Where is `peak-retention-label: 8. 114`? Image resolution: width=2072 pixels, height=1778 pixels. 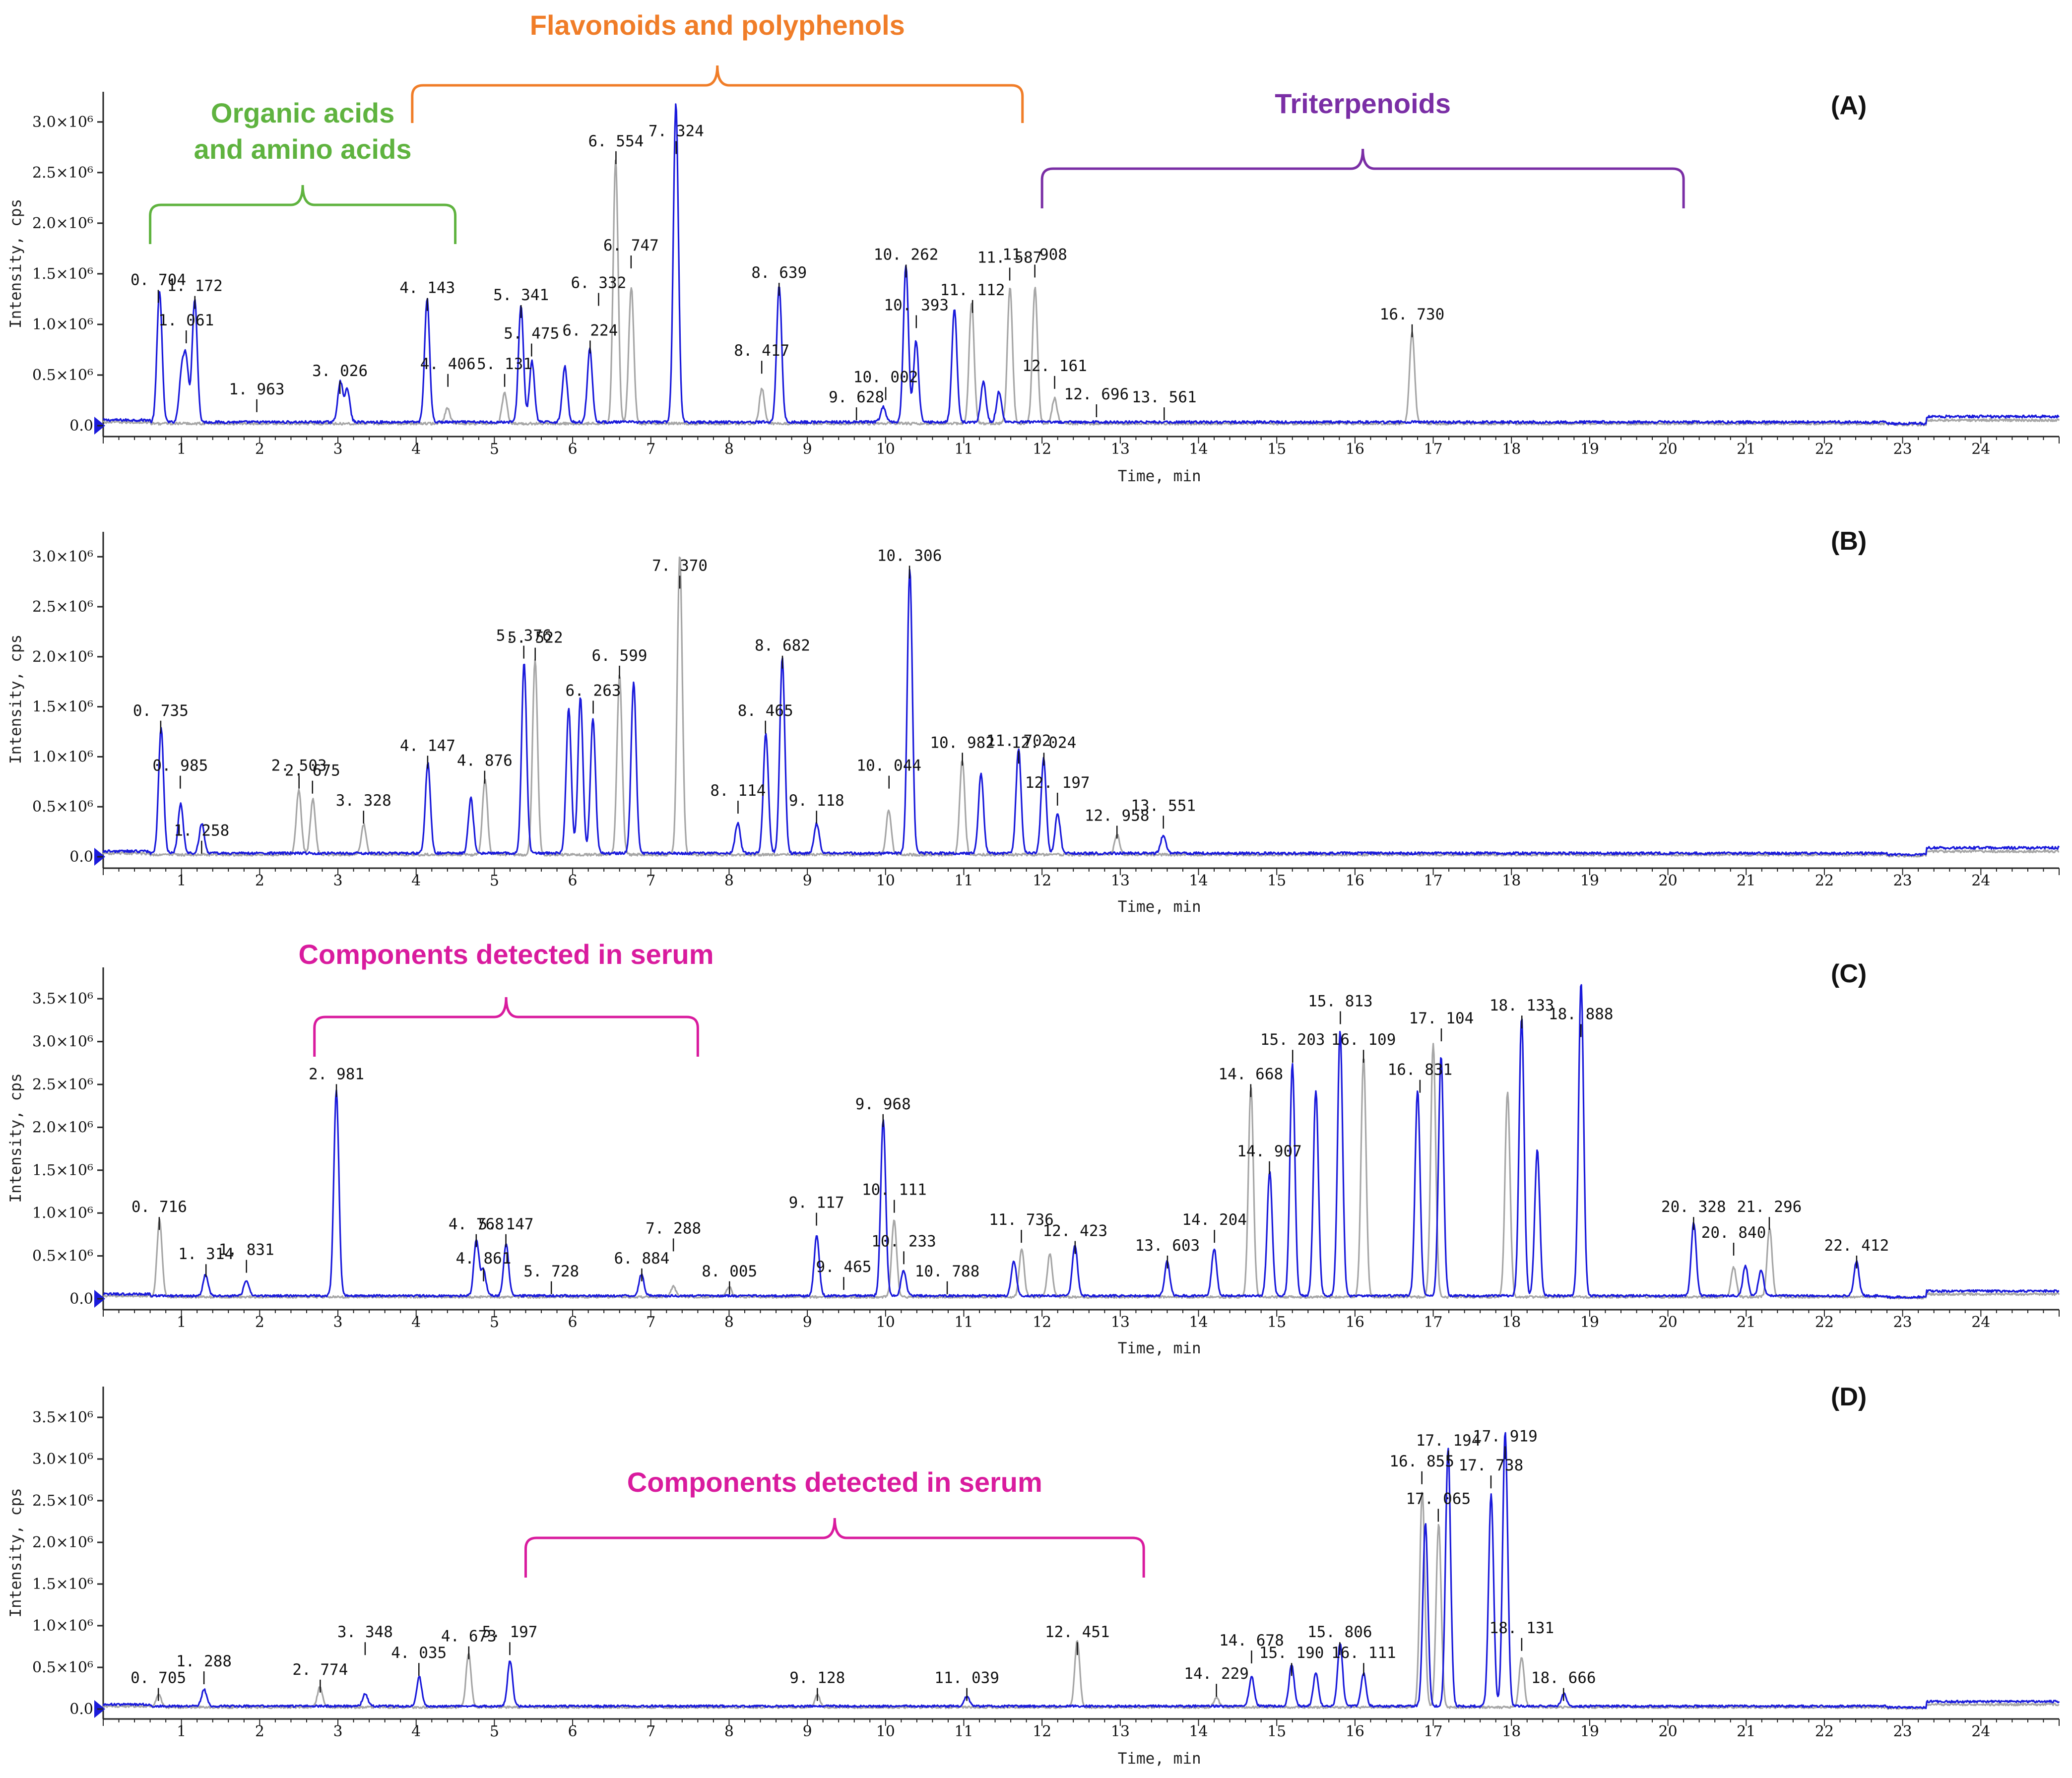 peak-retention-label: 8. 114 is located at coordinates (738, 791).